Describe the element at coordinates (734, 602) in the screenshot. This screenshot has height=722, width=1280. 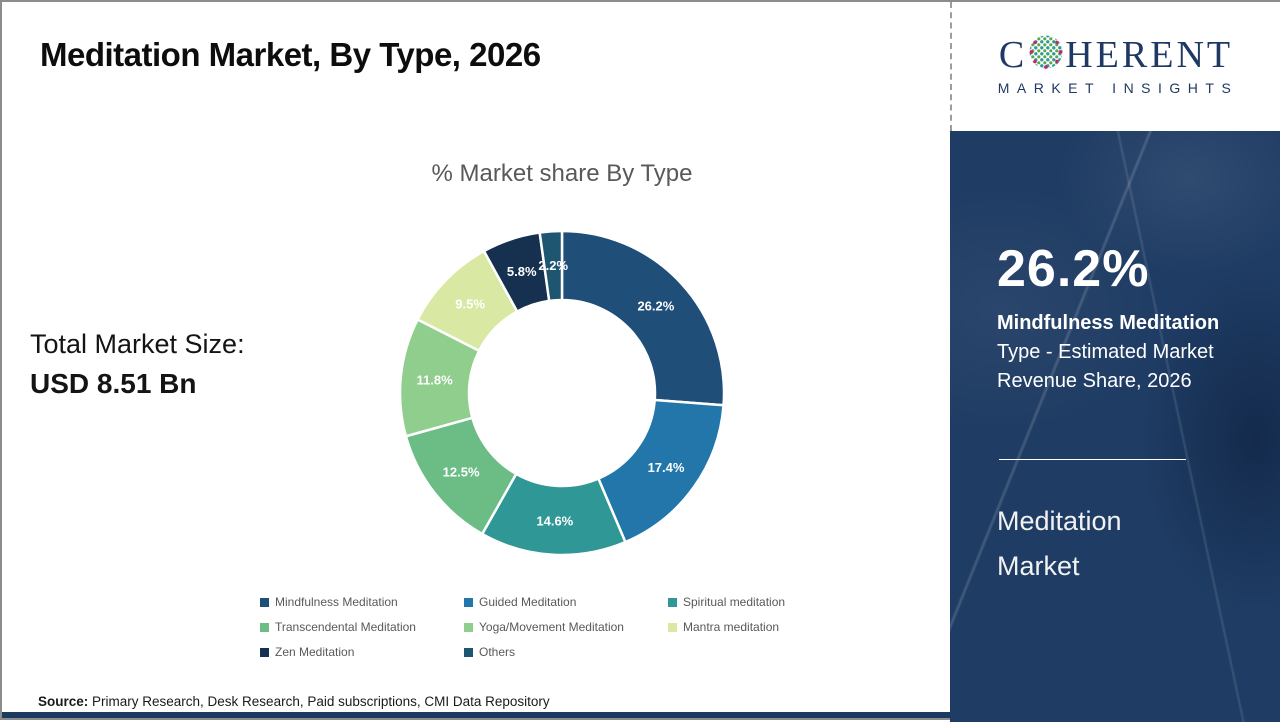
I see `legend-label: Spiritual meditation` at that location.